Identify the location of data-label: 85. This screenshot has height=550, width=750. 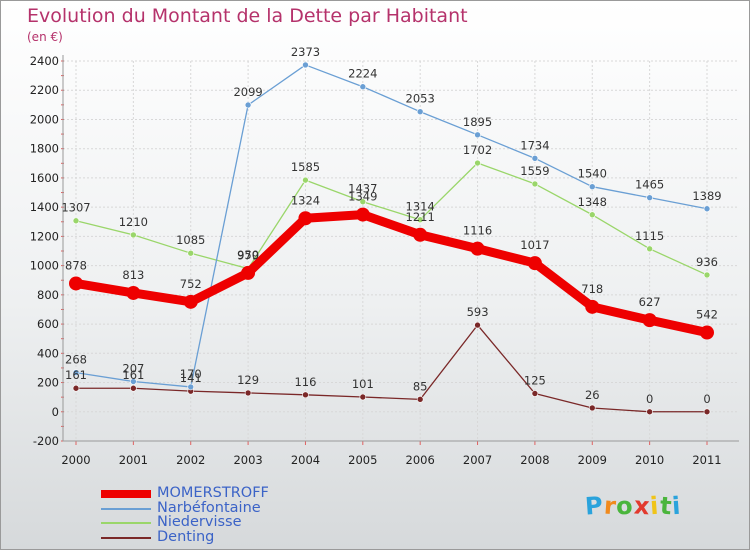
(420, 386).